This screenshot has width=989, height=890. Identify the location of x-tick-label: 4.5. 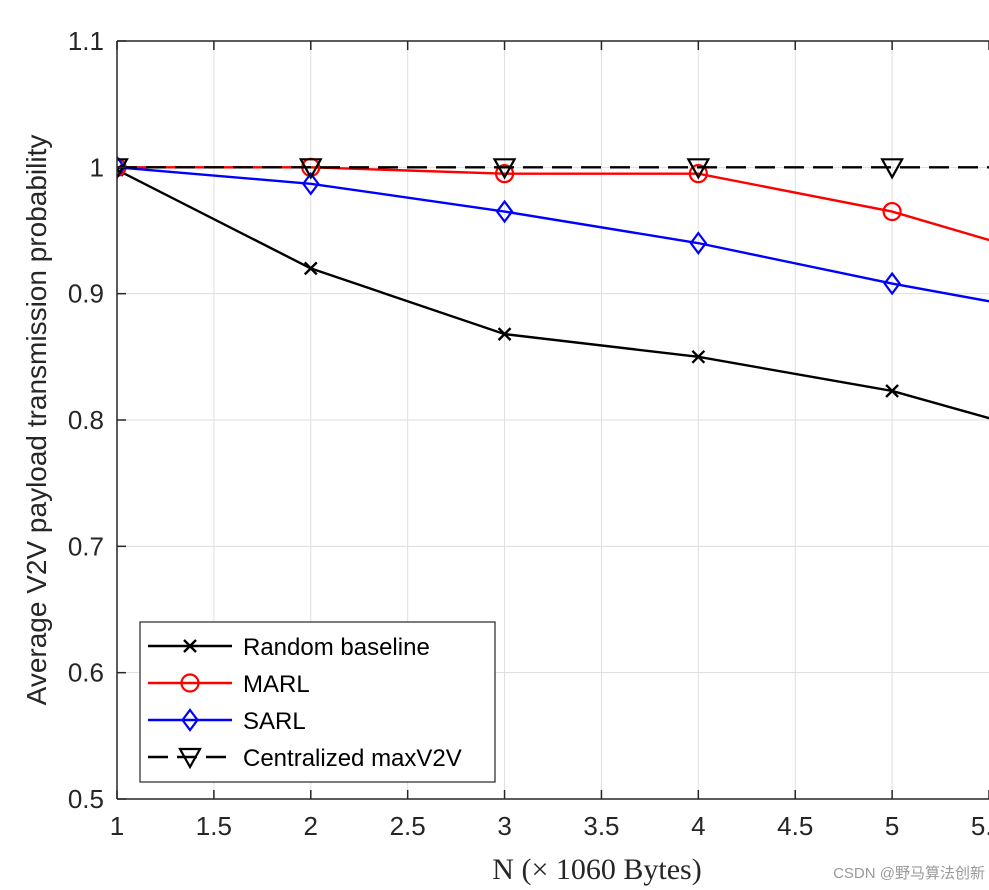
(795, 826).